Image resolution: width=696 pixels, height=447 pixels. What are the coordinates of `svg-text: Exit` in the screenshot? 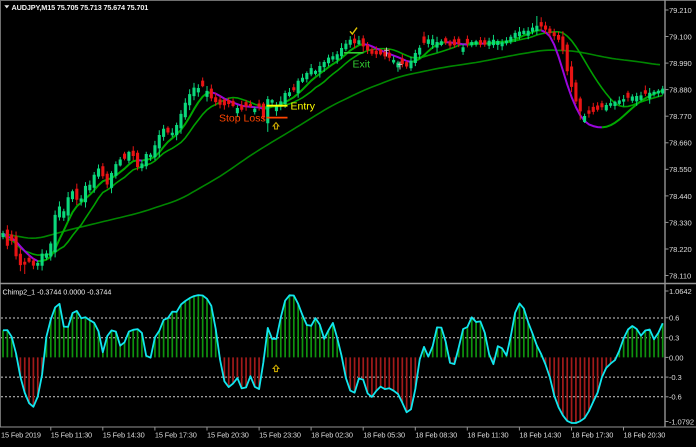 It's located at (362, 64).